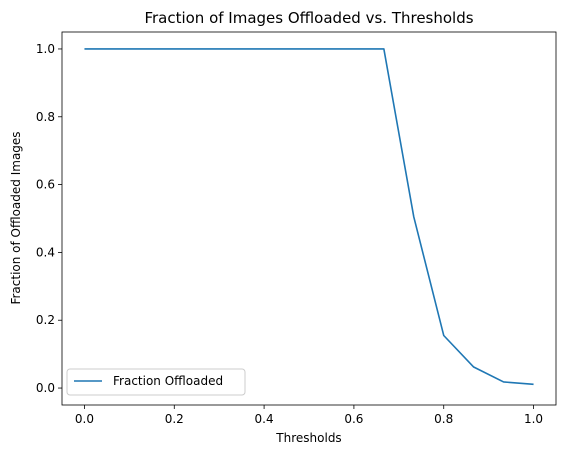  What do you see at coordinates (353, 419) in the screenshot?
I see `x-tick-label: 0.6` at bounding box center [353, 419].